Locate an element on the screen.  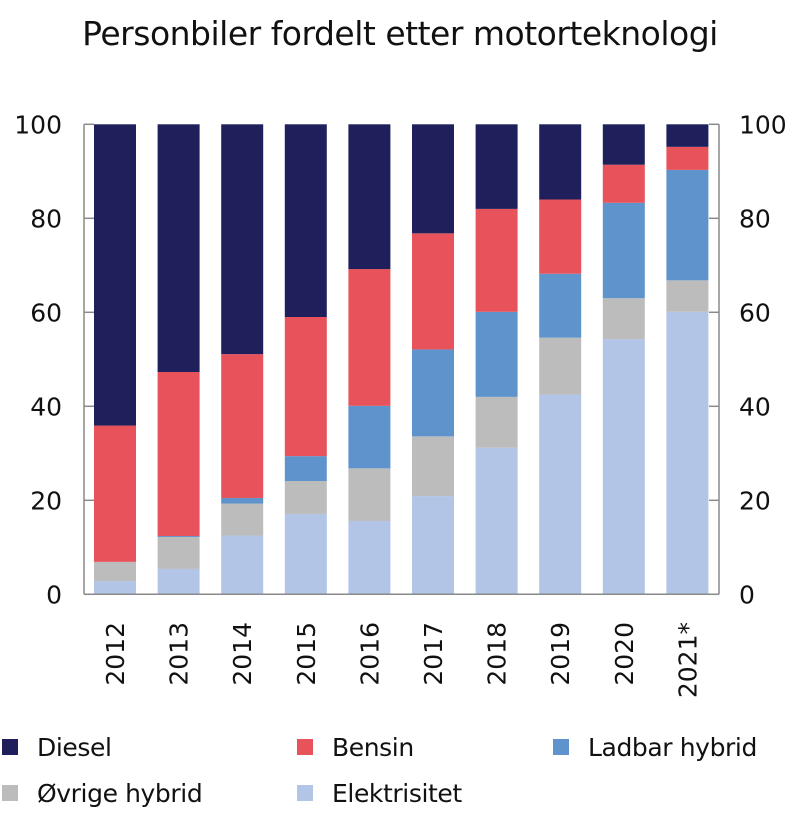
bar-elektrisitet-2015 is located at coordinates (305, 554).